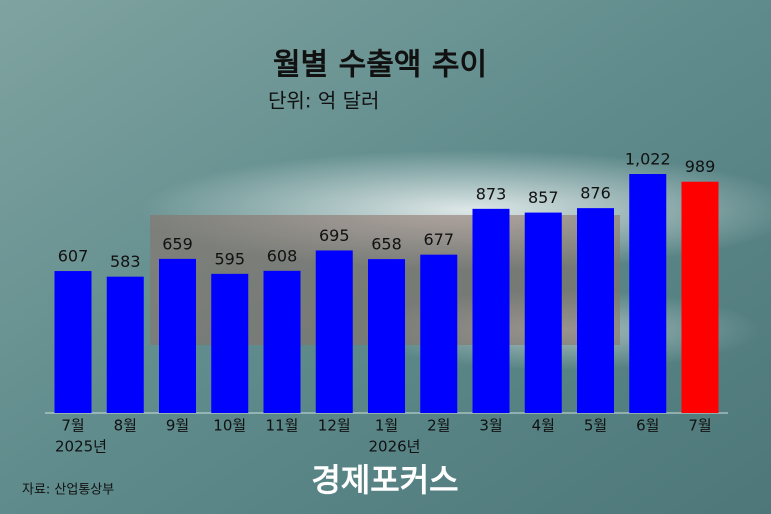 The width and height of the screenshot is (771, 514). What do you see at coordinates (68, 490) in the screenshot?
I see `source: 자료: 산업통상부` at bounding box center [68, 490].